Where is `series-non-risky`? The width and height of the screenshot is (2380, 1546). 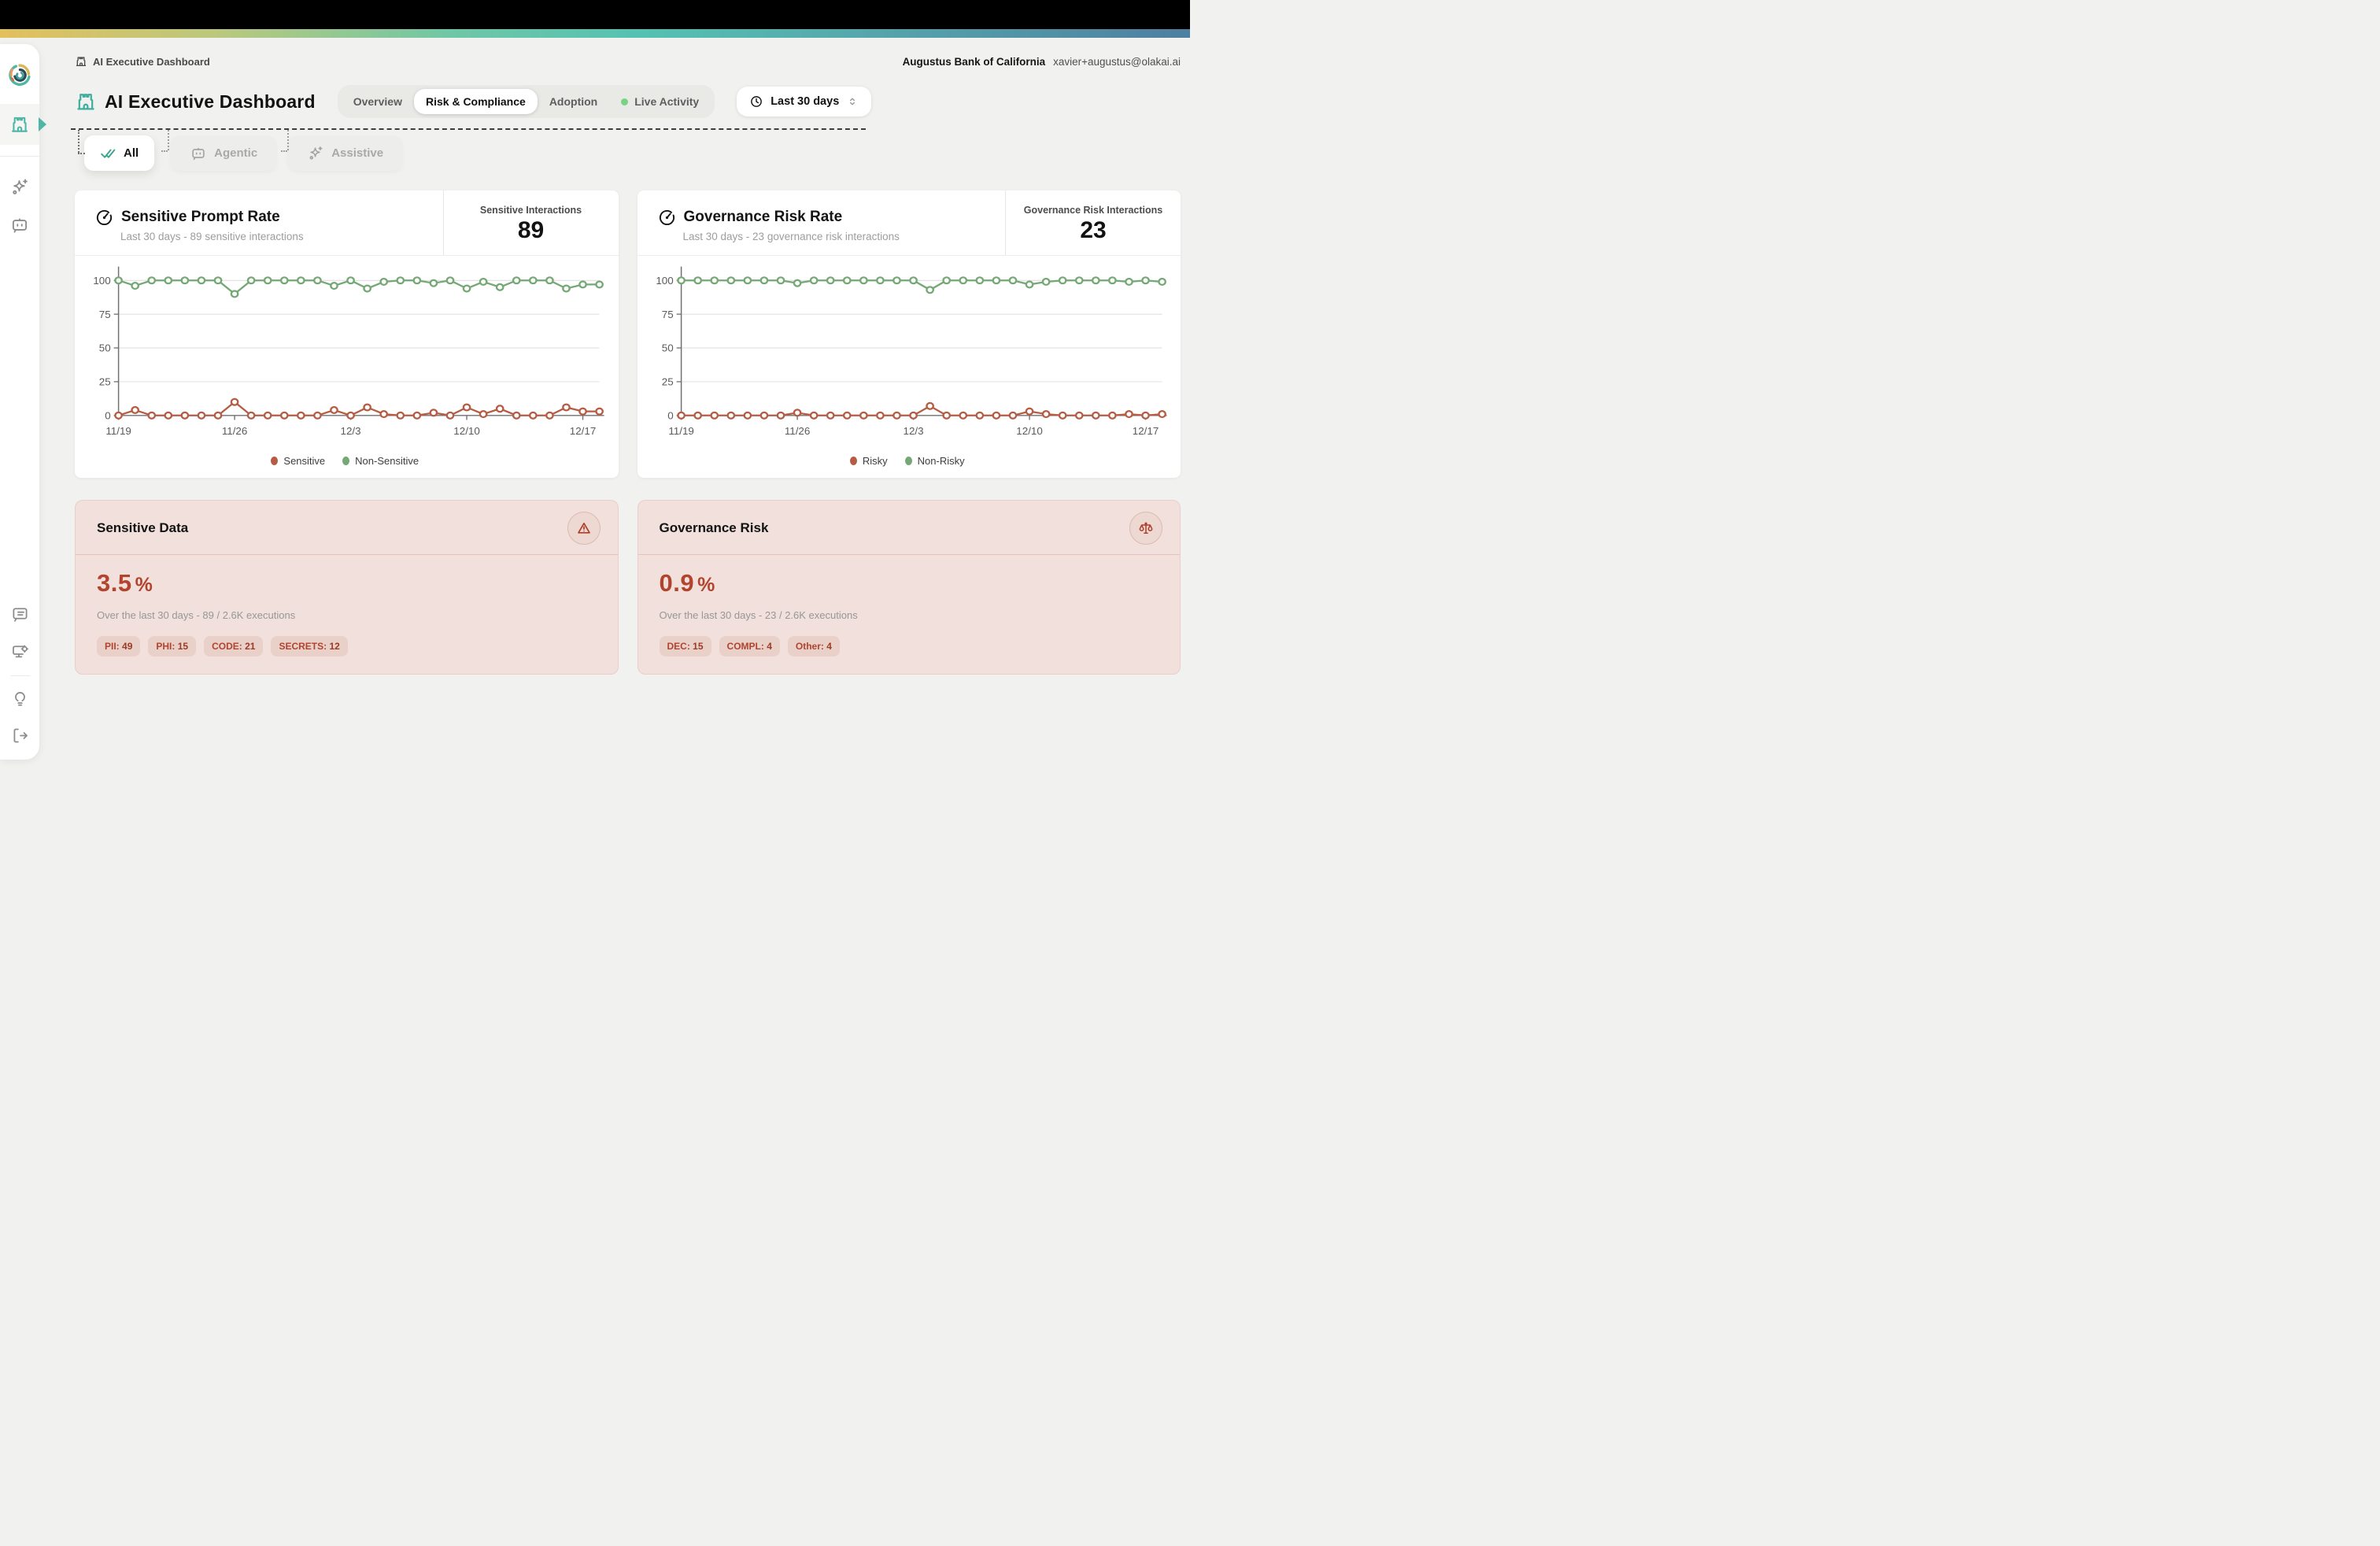
series-non-risky is located at coordinates (921, 285).